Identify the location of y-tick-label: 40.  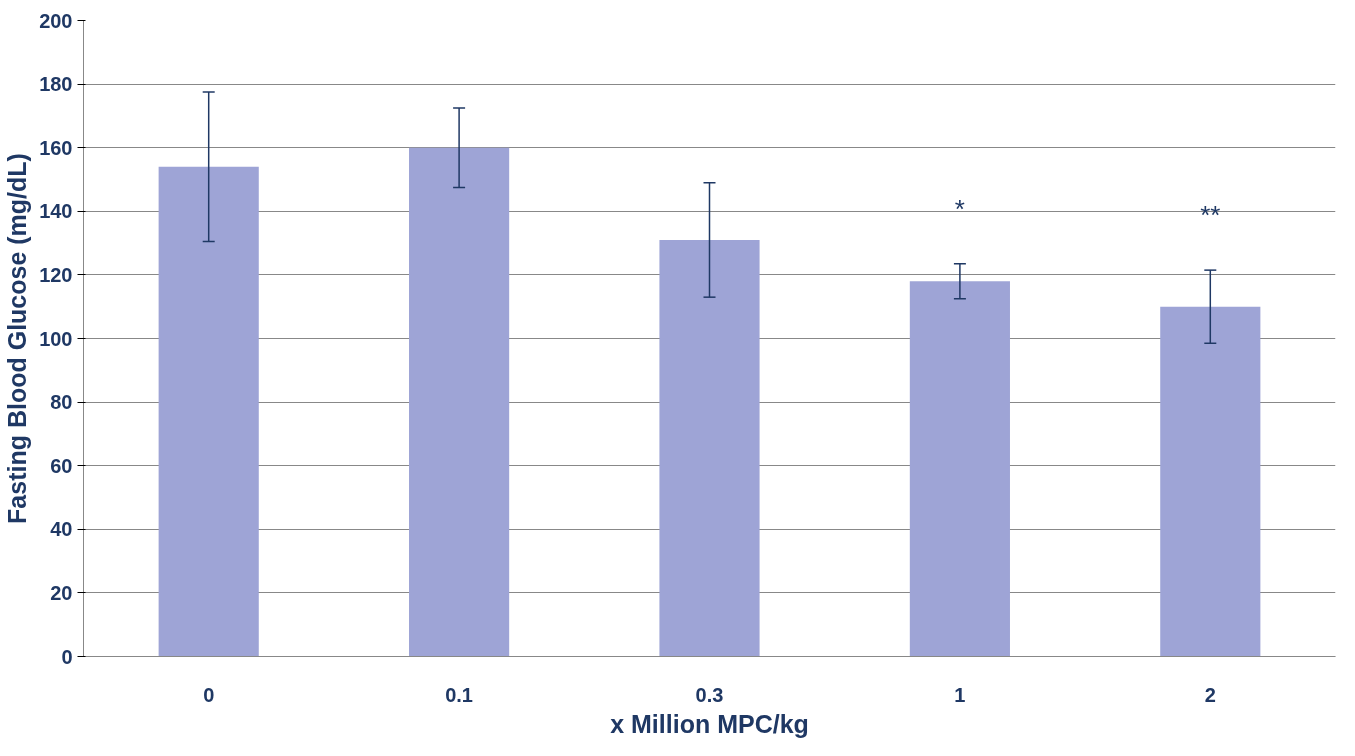
(61, 529).